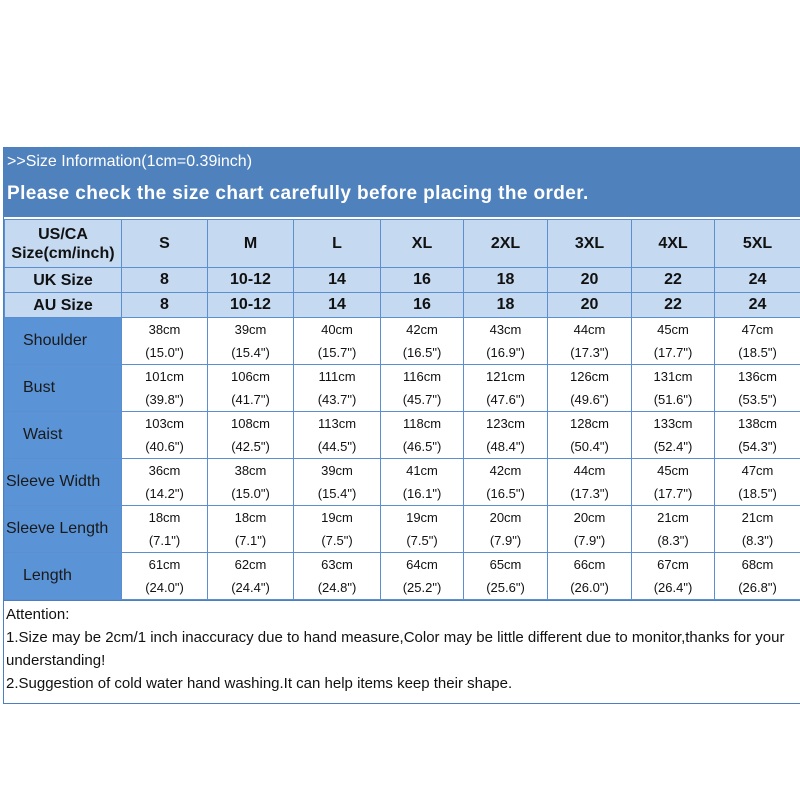 This screenshot has width=800, height=800. Describe the element at coordinates (505, 305) in the screenshot. I see `size-cell: 18` at that location.